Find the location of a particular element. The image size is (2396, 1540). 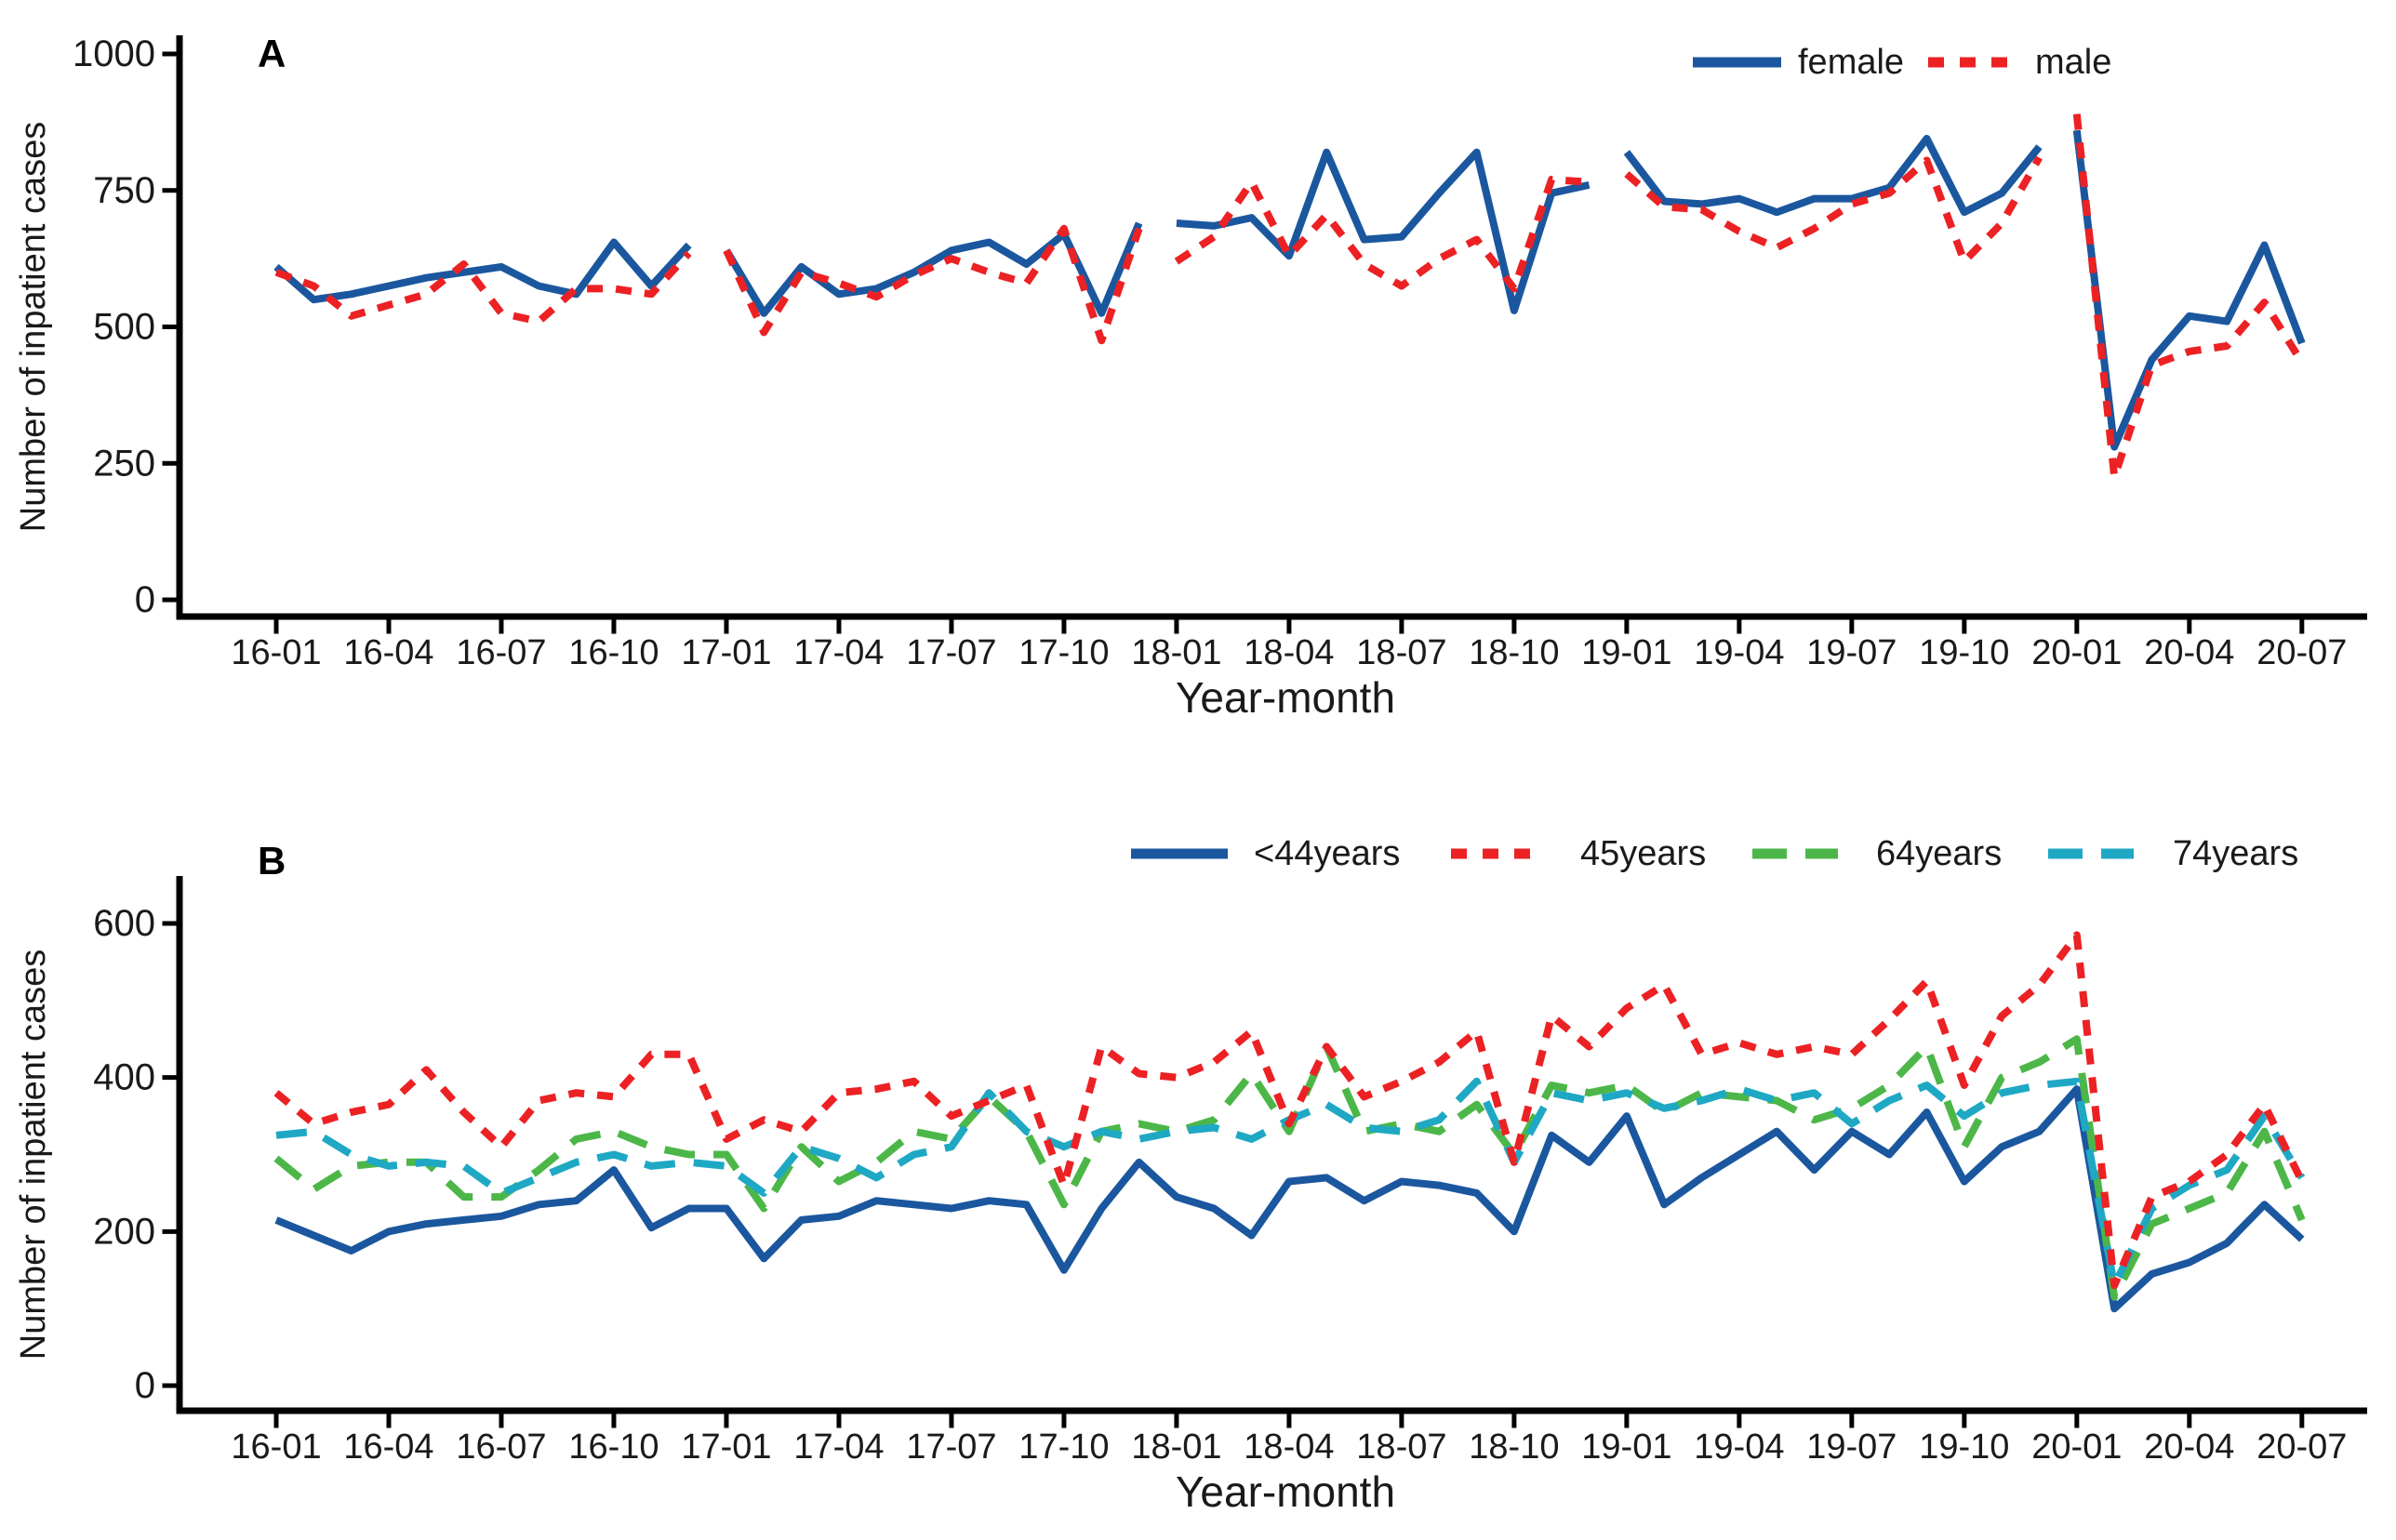

y-tick-label: 750 is located at coordinates (124, 190).